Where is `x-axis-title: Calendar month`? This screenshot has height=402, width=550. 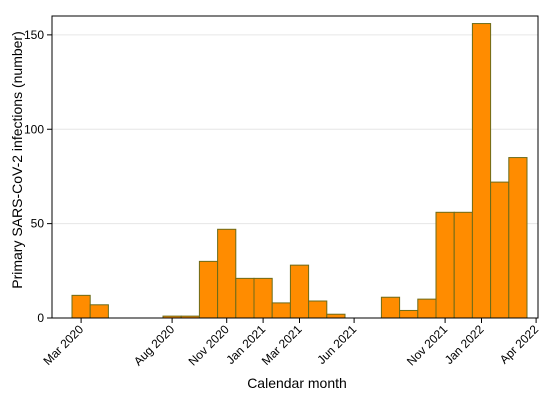
x-axis-title: Calendar month is located at coordinates (297, 383).